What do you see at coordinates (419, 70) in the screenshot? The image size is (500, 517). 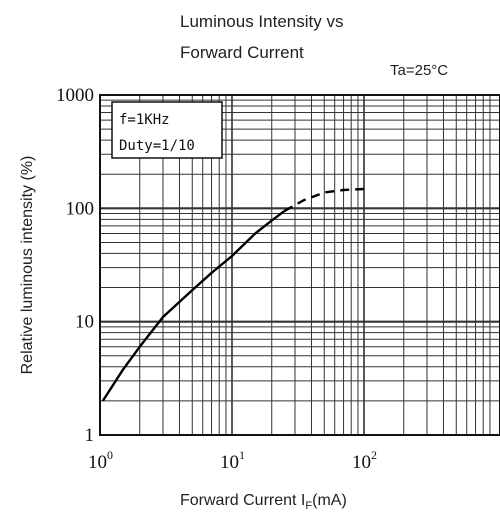 I see `condition-label: Ta=25°C` at bounding box center [419, 70].